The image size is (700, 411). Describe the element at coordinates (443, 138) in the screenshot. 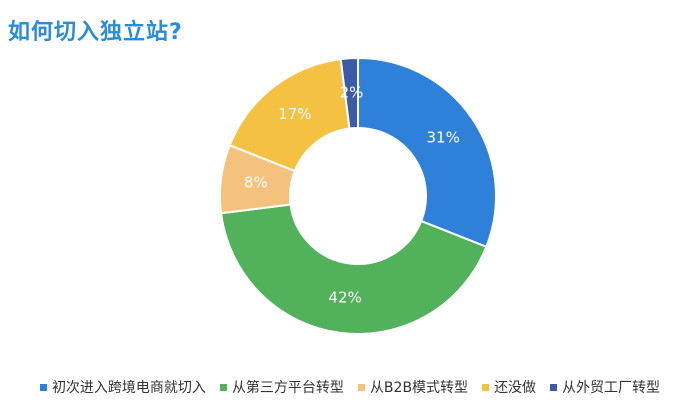

I see `data-label: 31%` at that location.